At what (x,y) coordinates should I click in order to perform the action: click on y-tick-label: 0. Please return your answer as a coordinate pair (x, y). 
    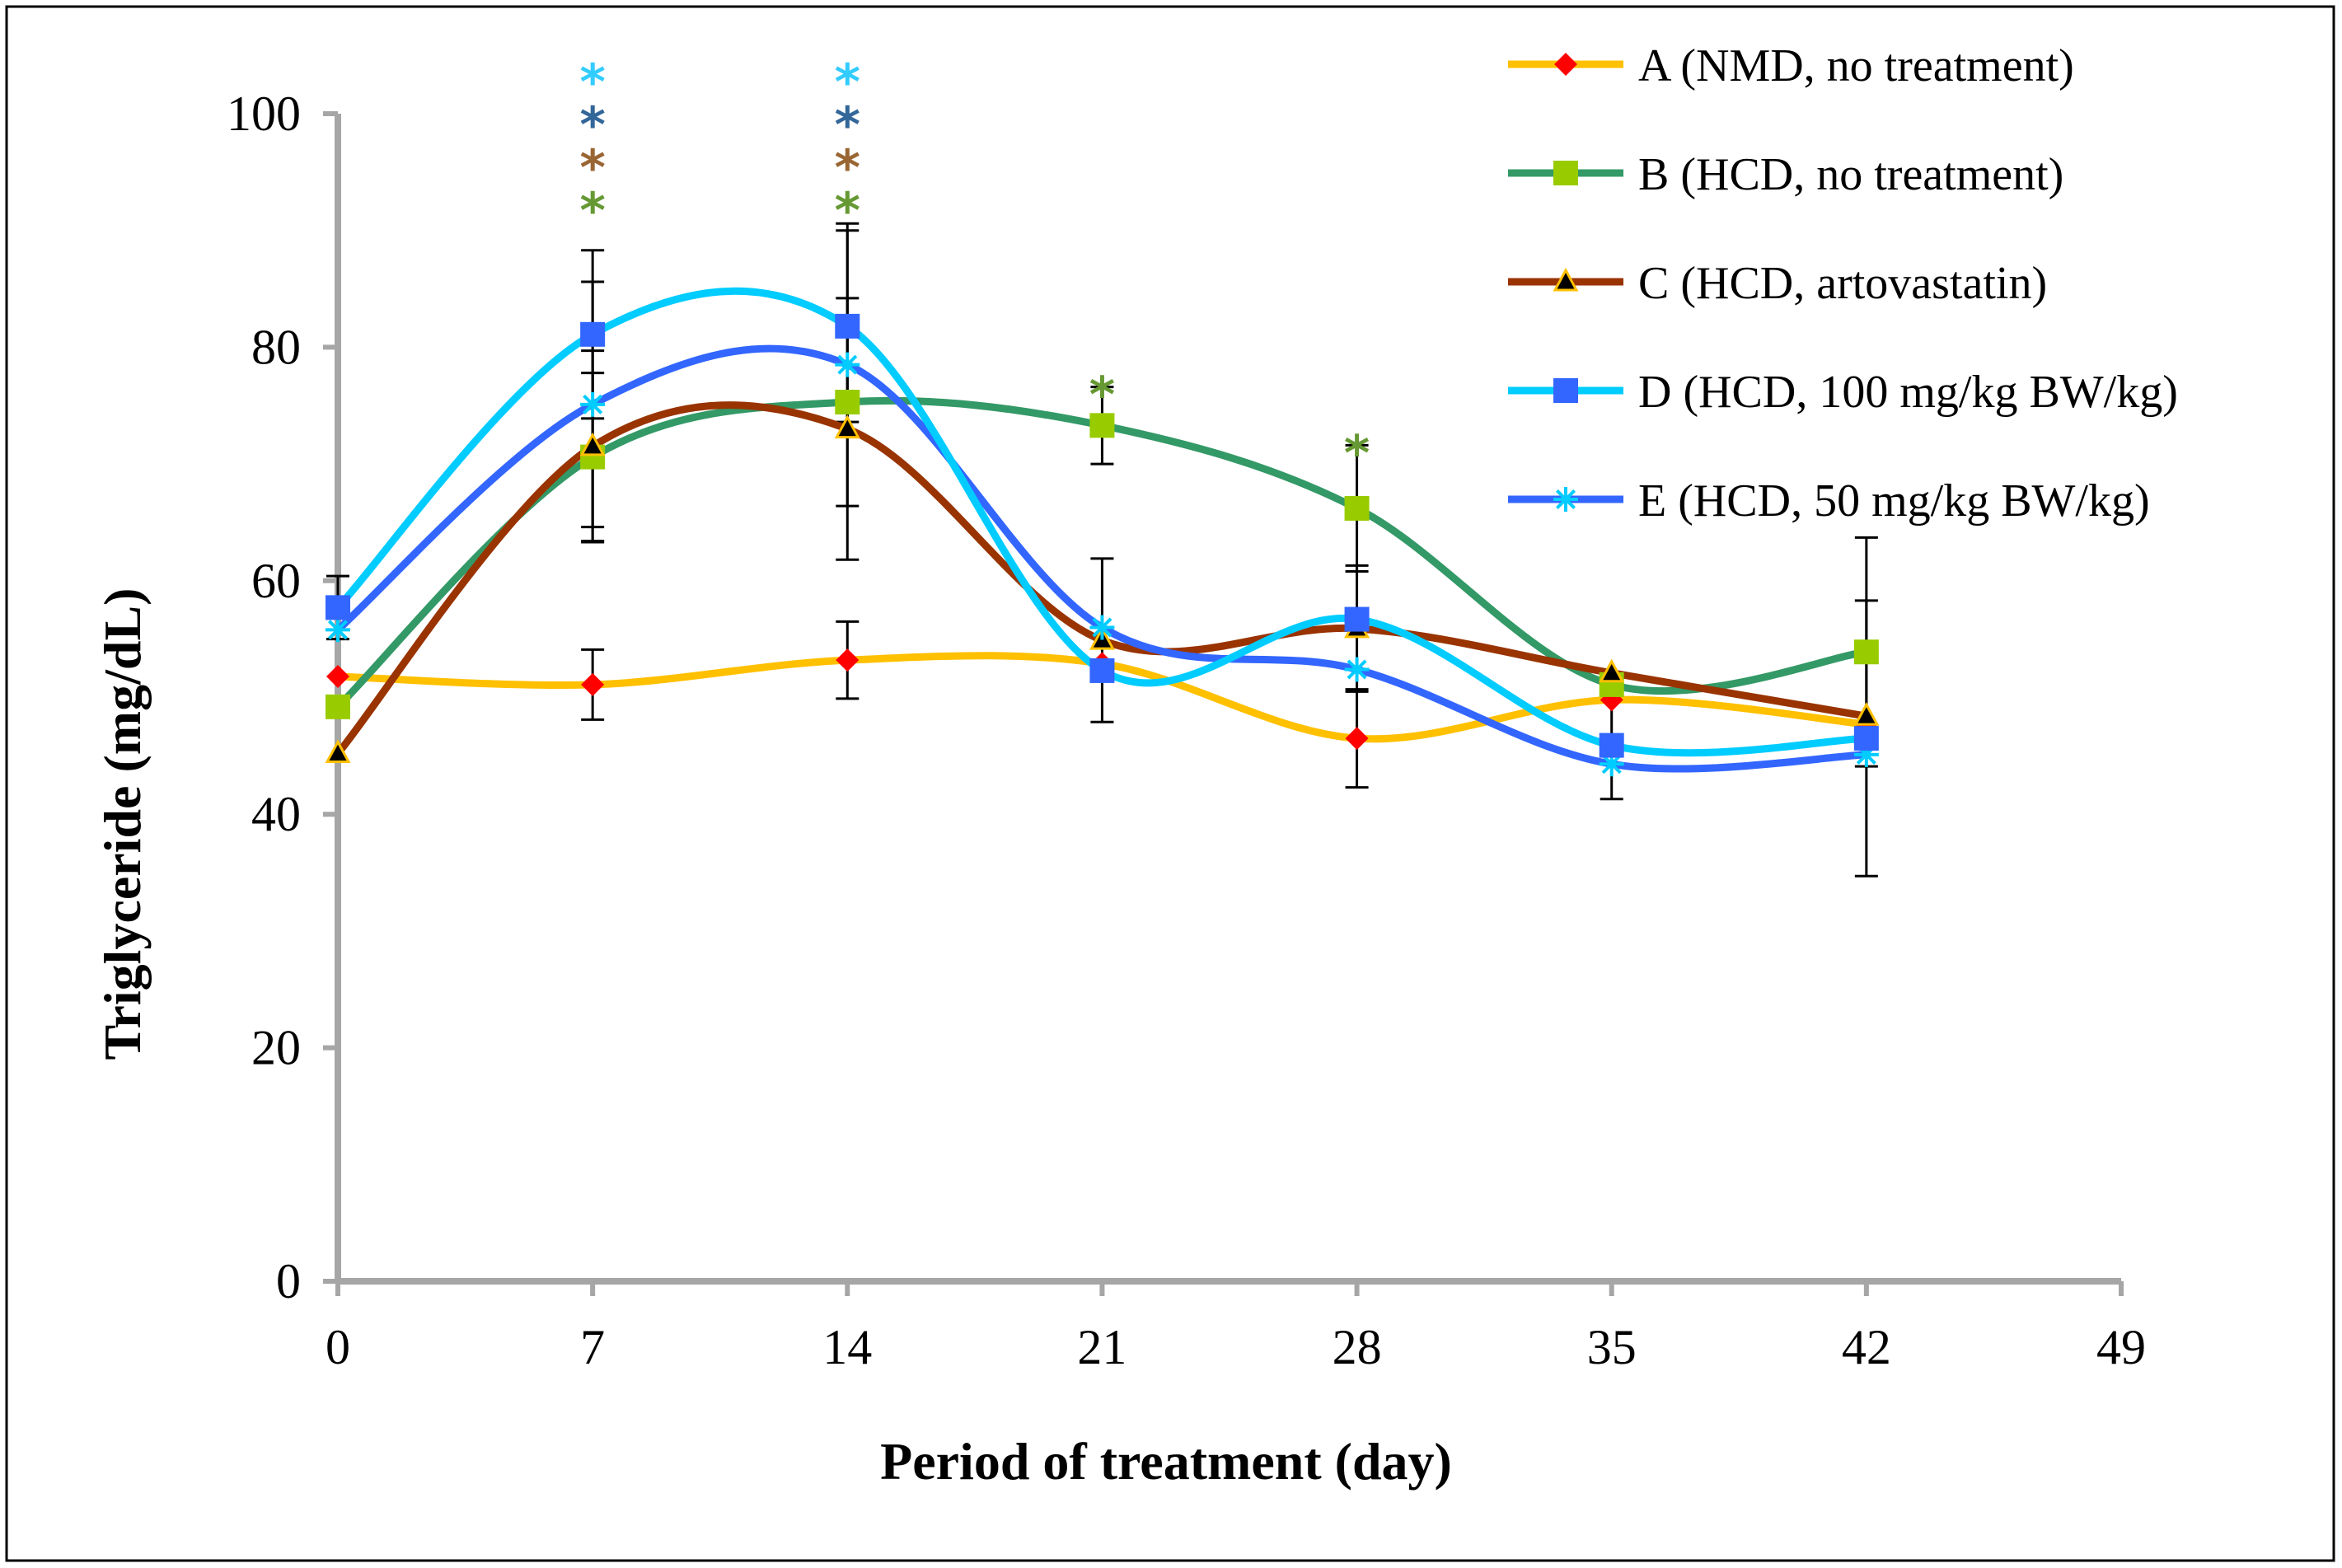
    Looking at the image, I should click on (288, 1281).